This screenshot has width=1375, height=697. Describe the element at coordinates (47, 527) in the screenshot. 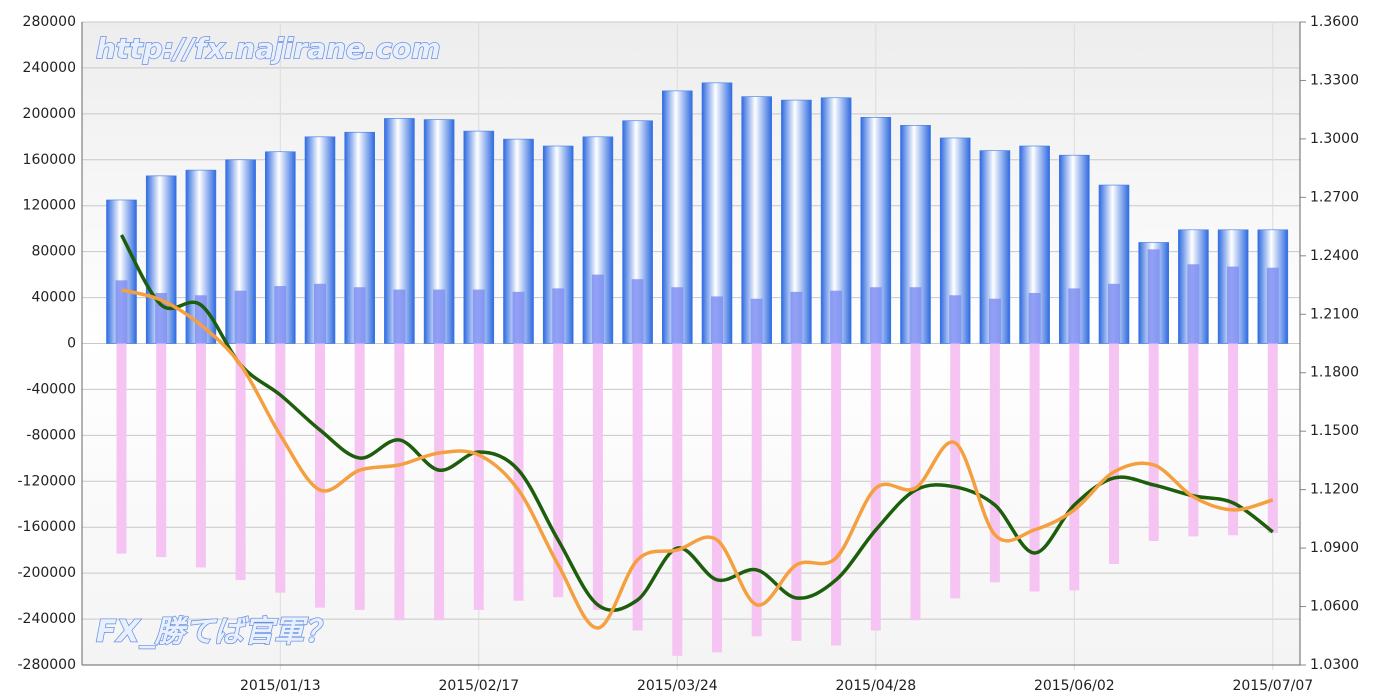

I see `y-tick-label: -160000` at that location.